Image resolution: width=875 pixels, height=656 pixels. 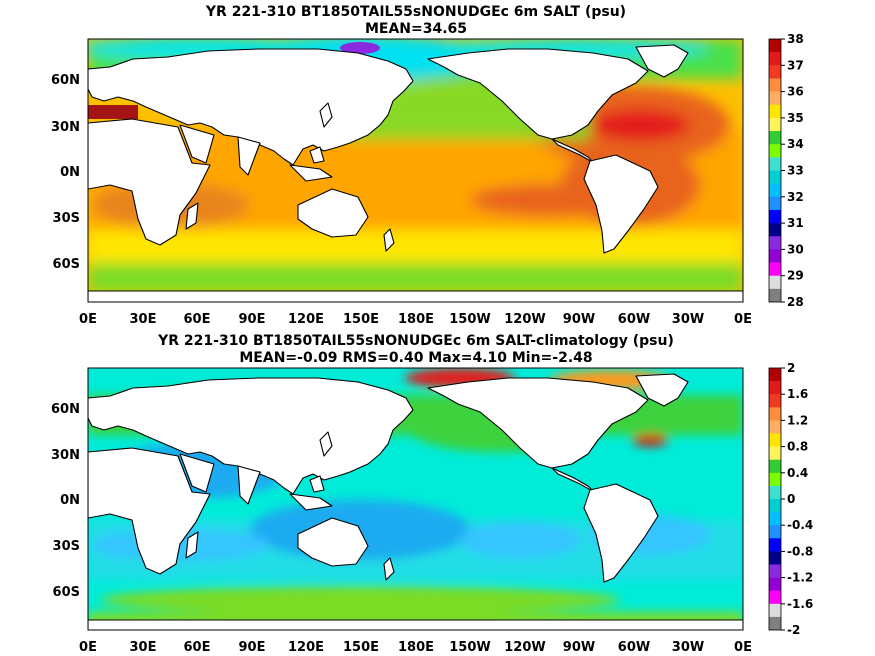 I want to click on colorbar-label: 31, so click(x=795, y=223).